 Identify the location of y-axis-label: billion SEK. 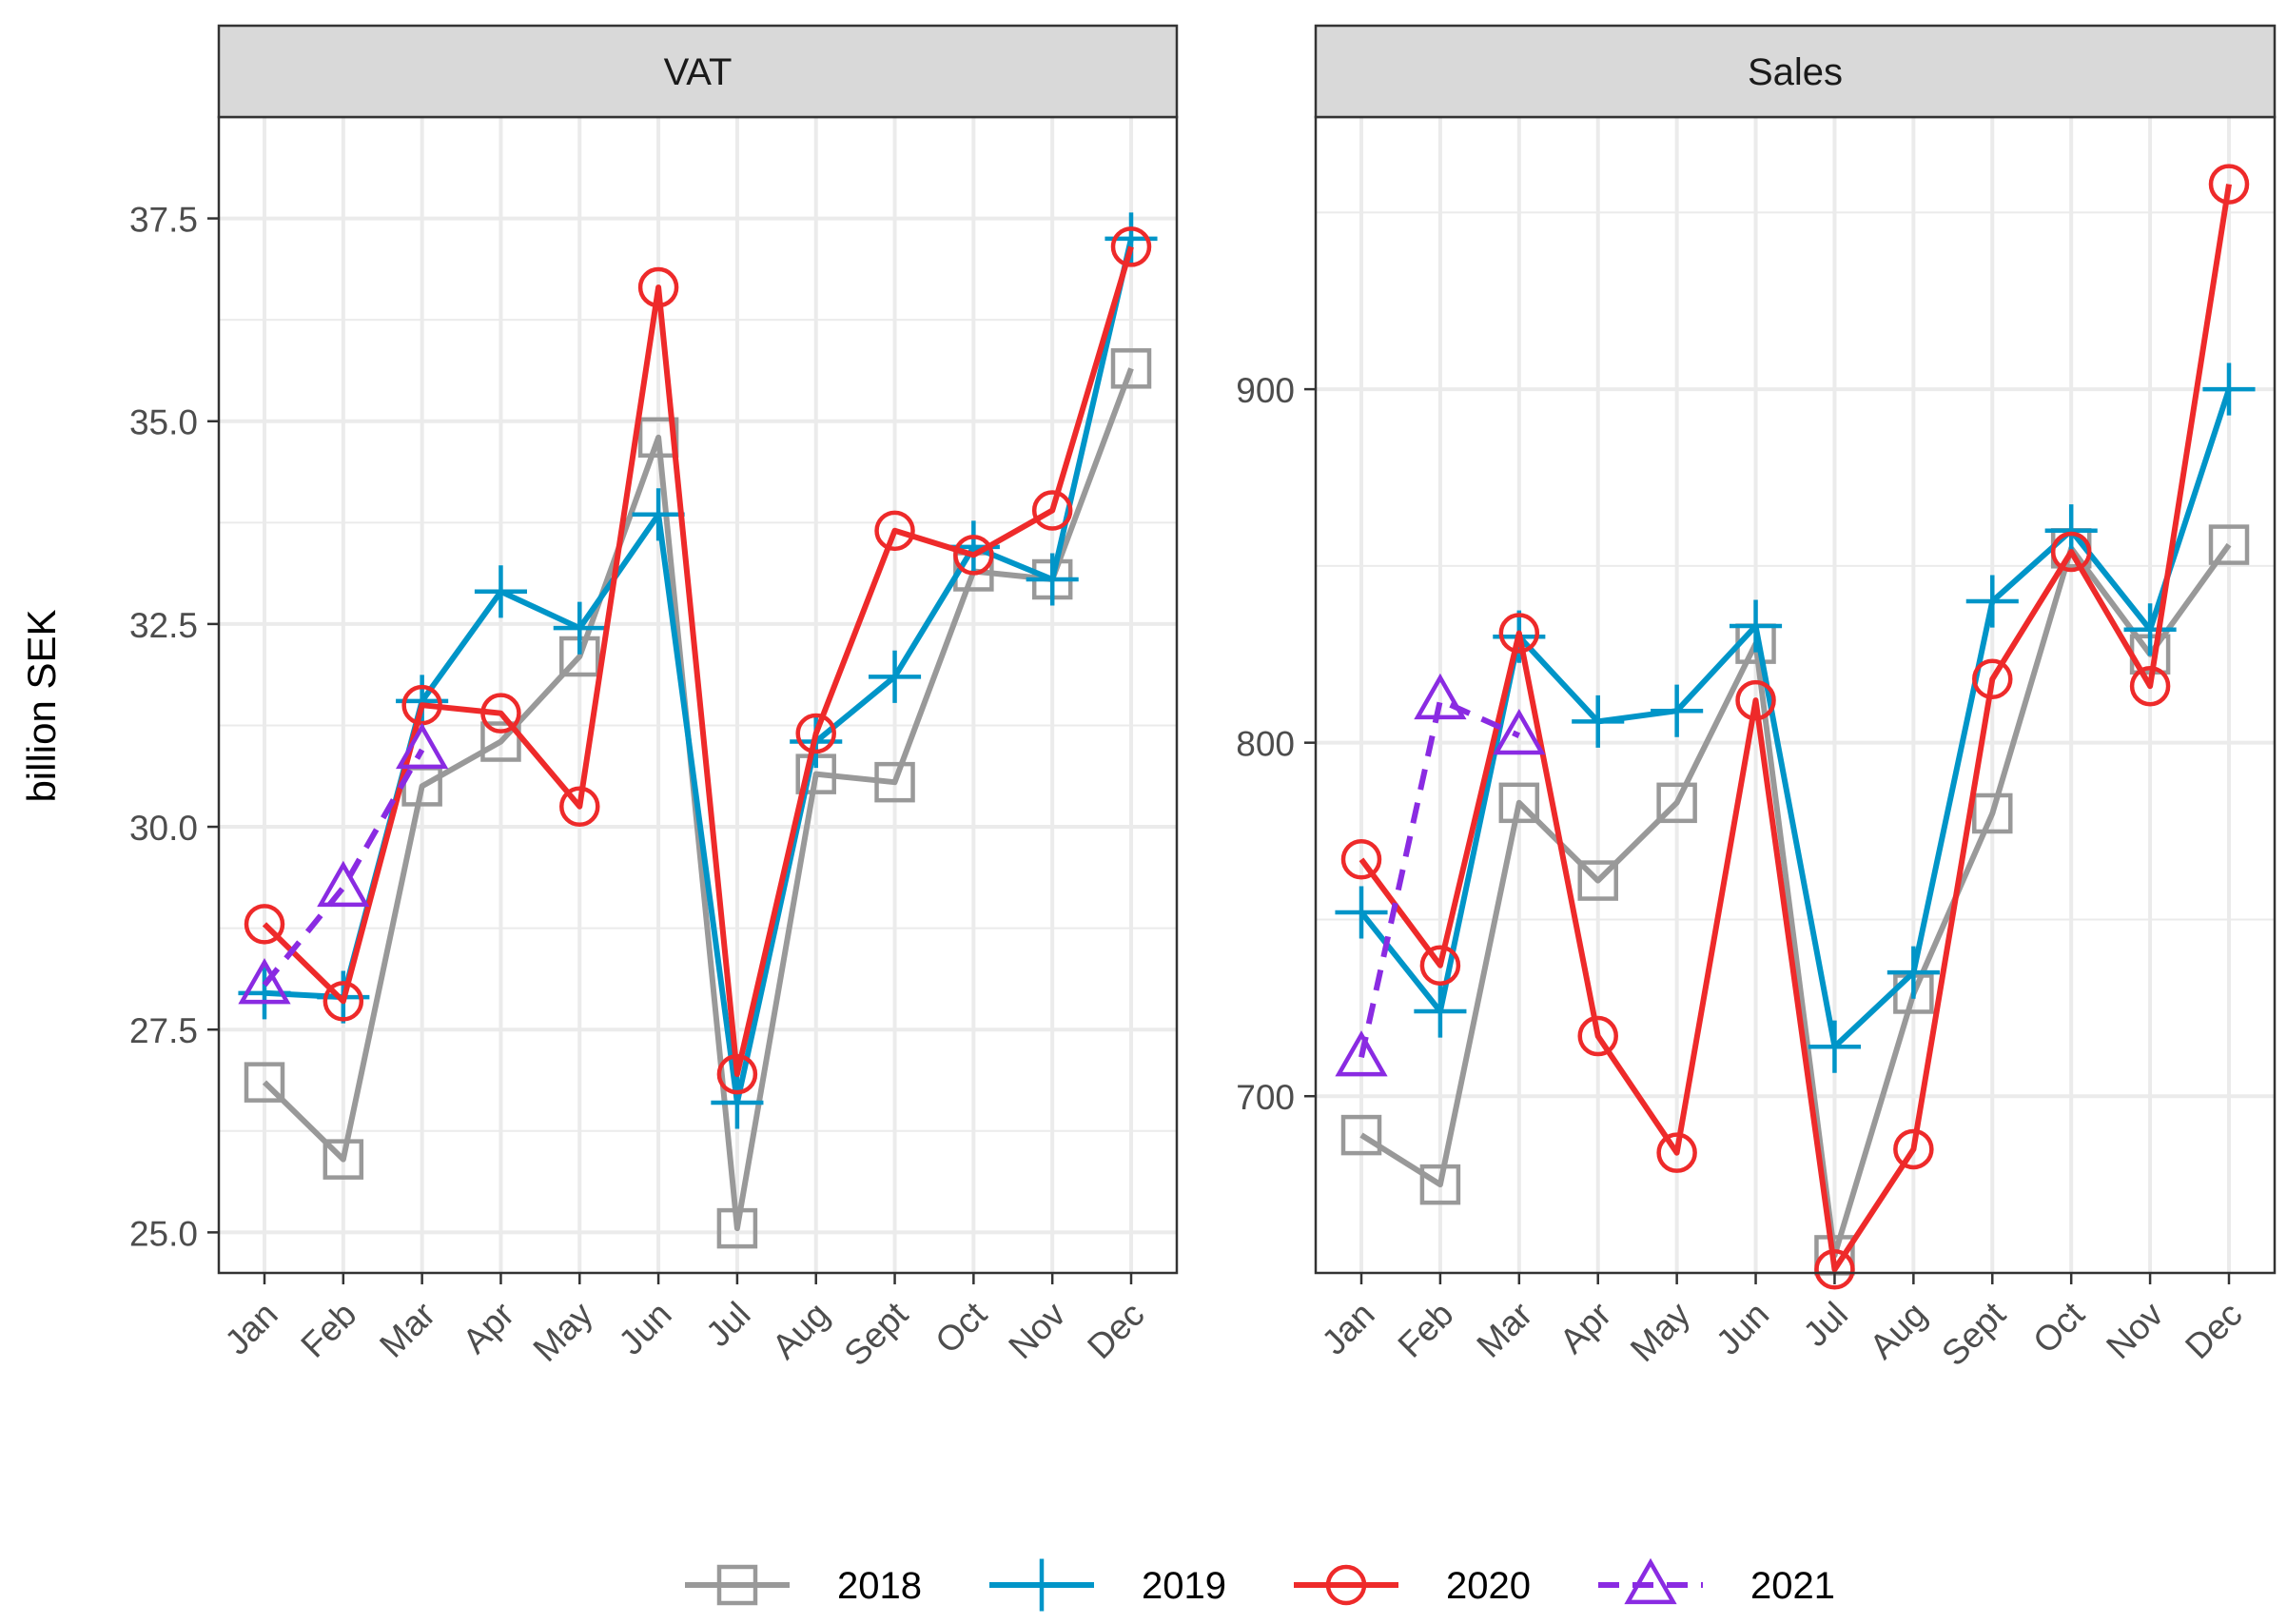
(42, 705).